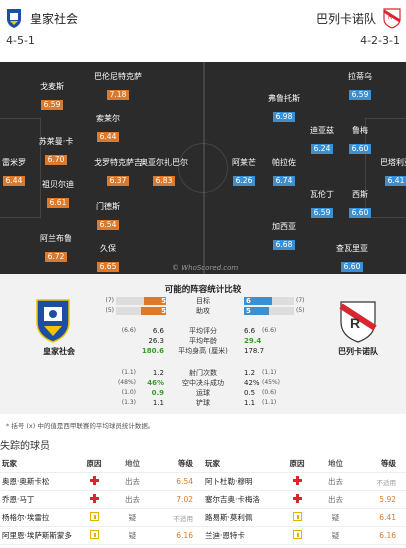 This screenshot has width=406, height=548. I want to click on away-league-avg: (0.6), so click(269, 392).